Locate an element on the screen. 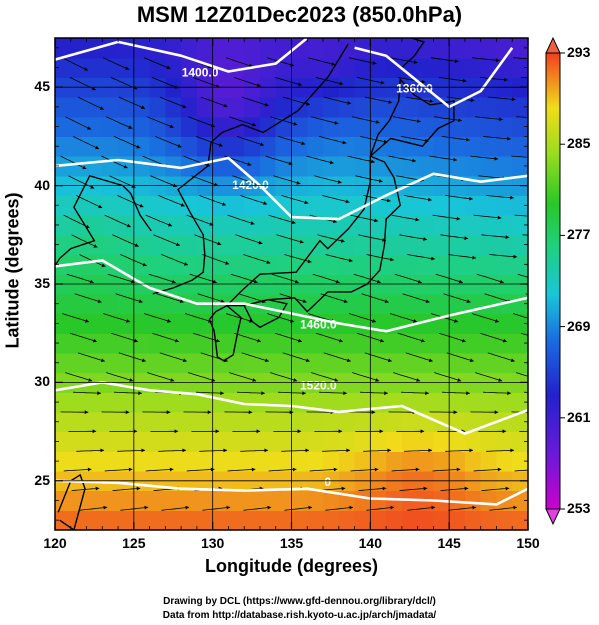 Image resolution: width=599 pixels, height=625 pixels. colorbar-tick-label: 293 is located at coordinates (579, 52).